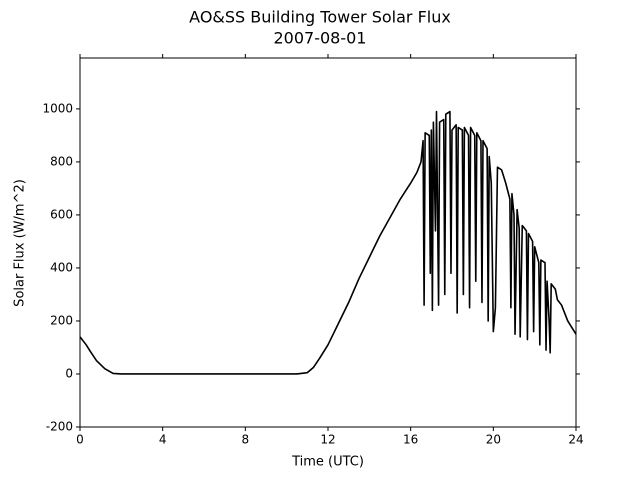  Describe the element at coordinates (320, 38) in the screenshot. I see `chart-subtitle: 2007-08-01` at that location.